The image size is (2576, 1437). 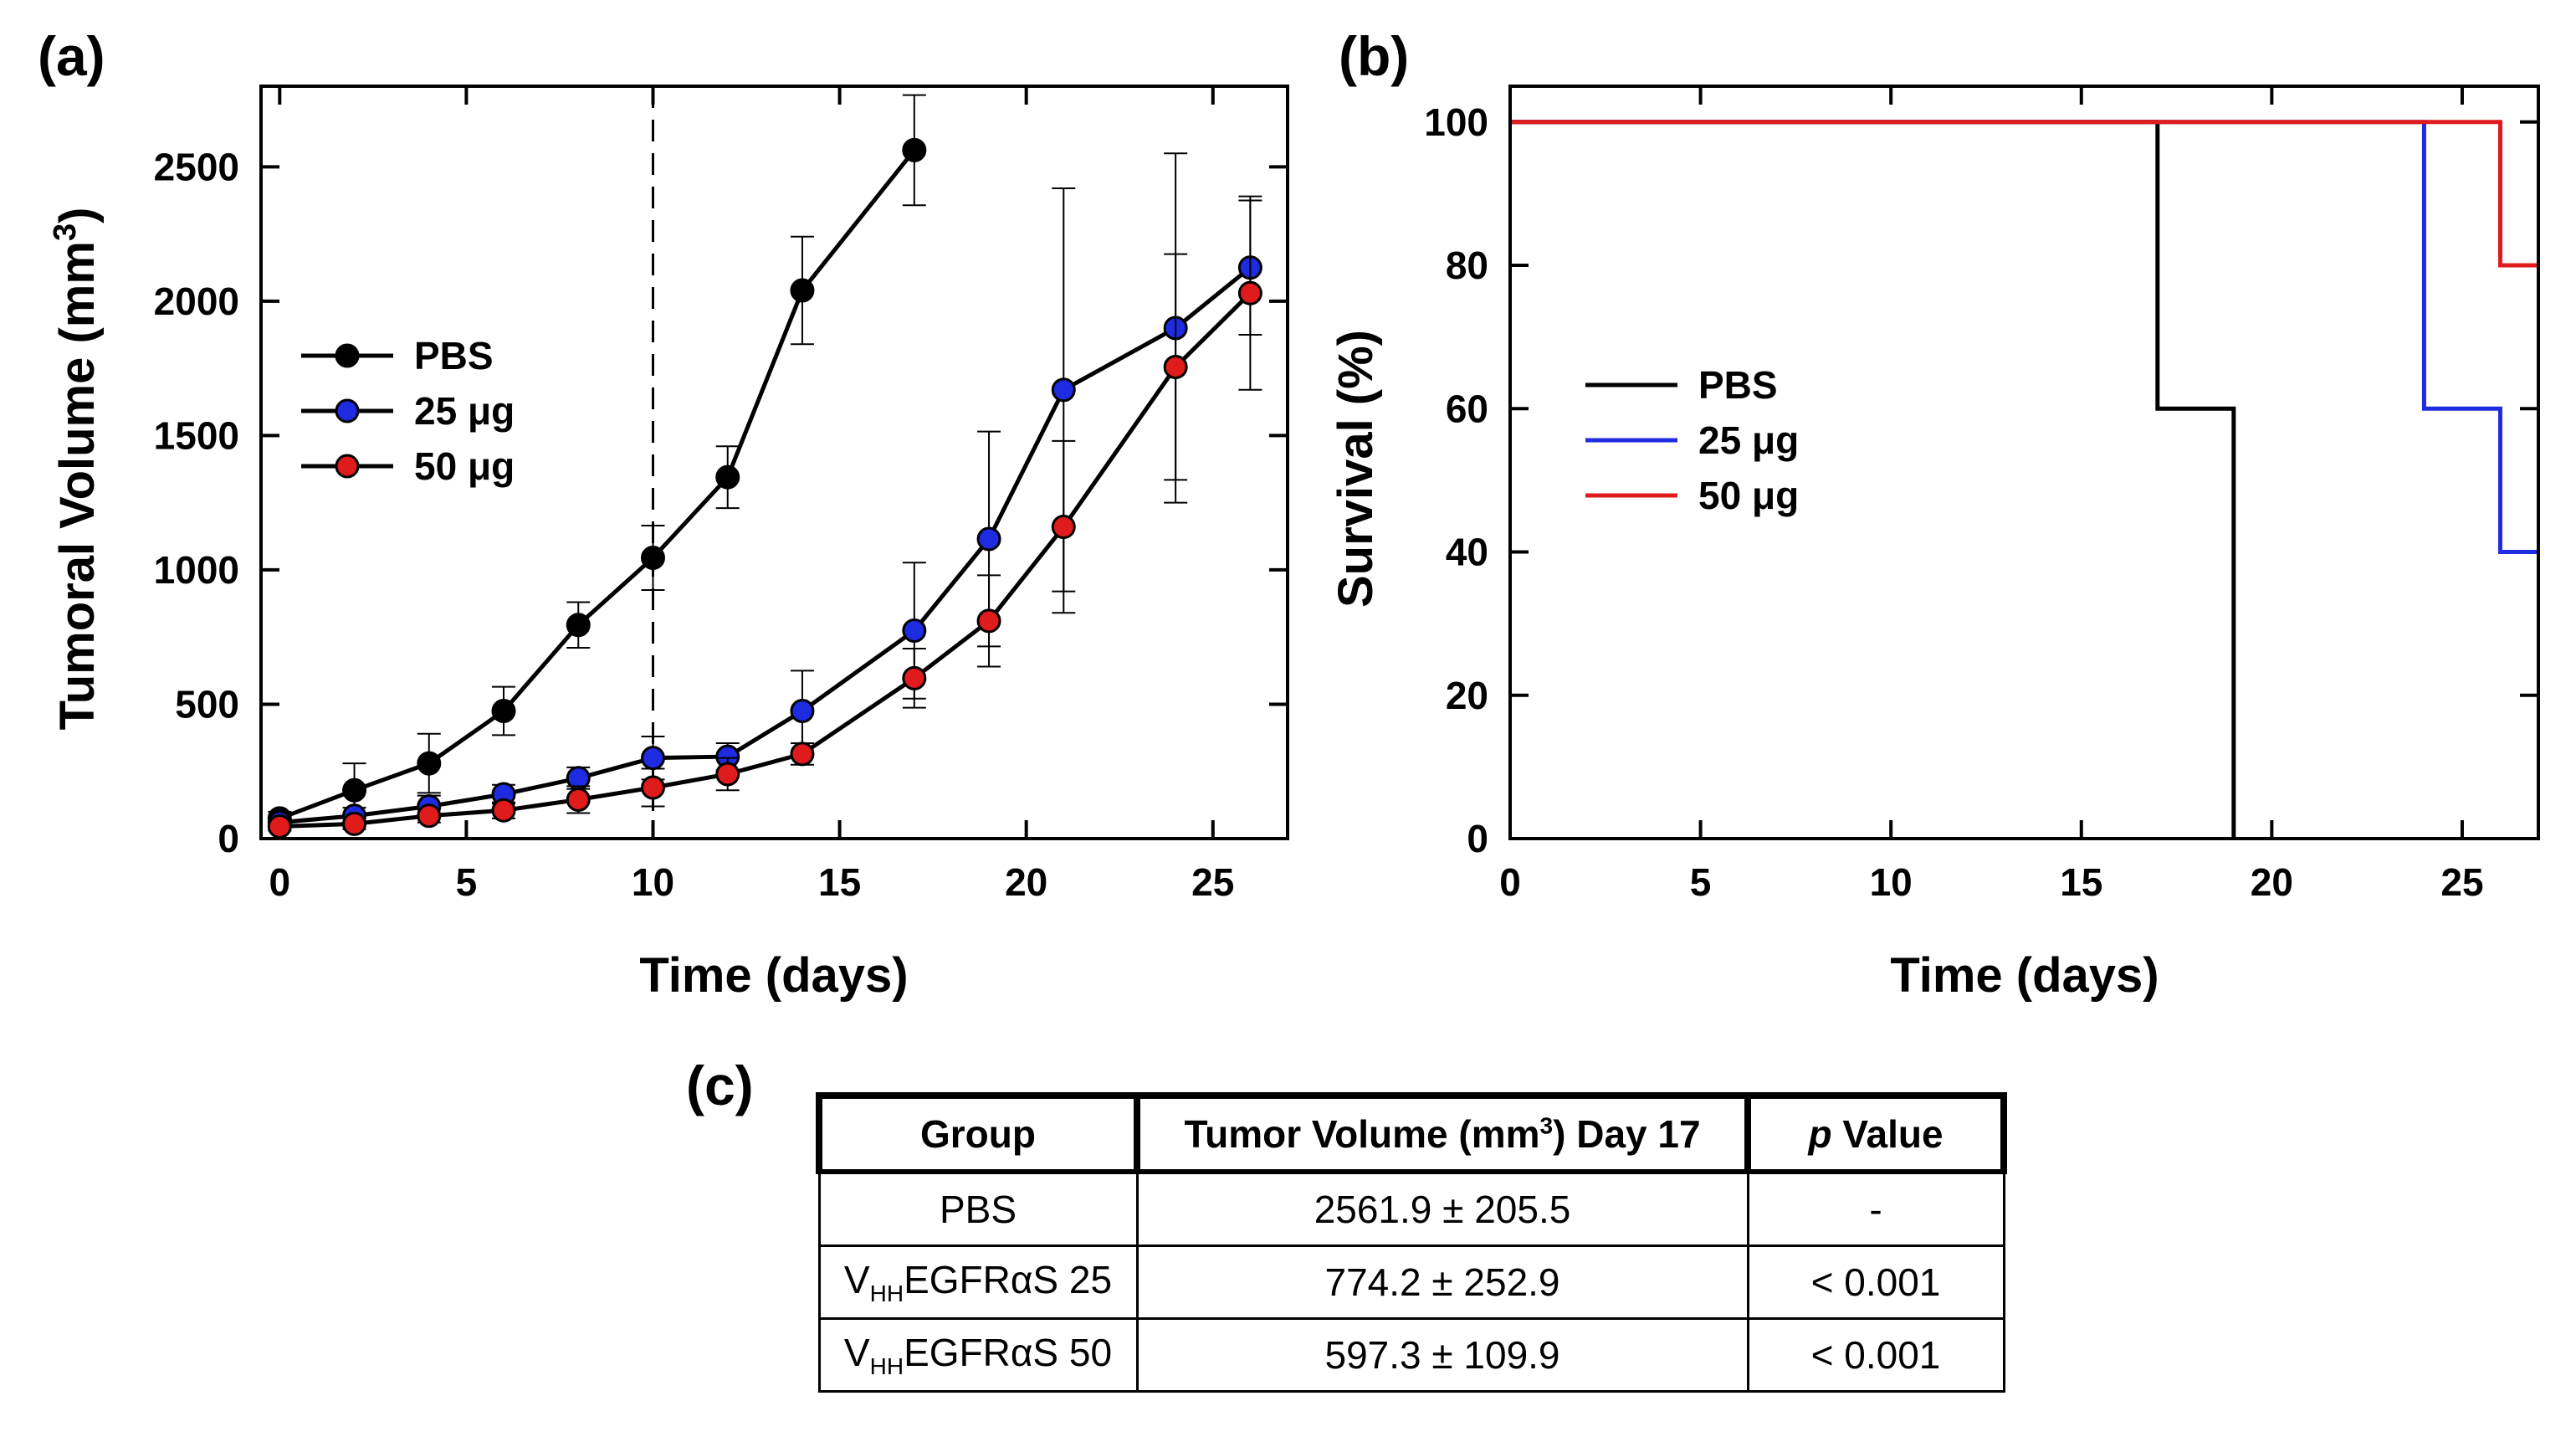 I want to click on legend-marker-50-g, so click(x=348, y=466).